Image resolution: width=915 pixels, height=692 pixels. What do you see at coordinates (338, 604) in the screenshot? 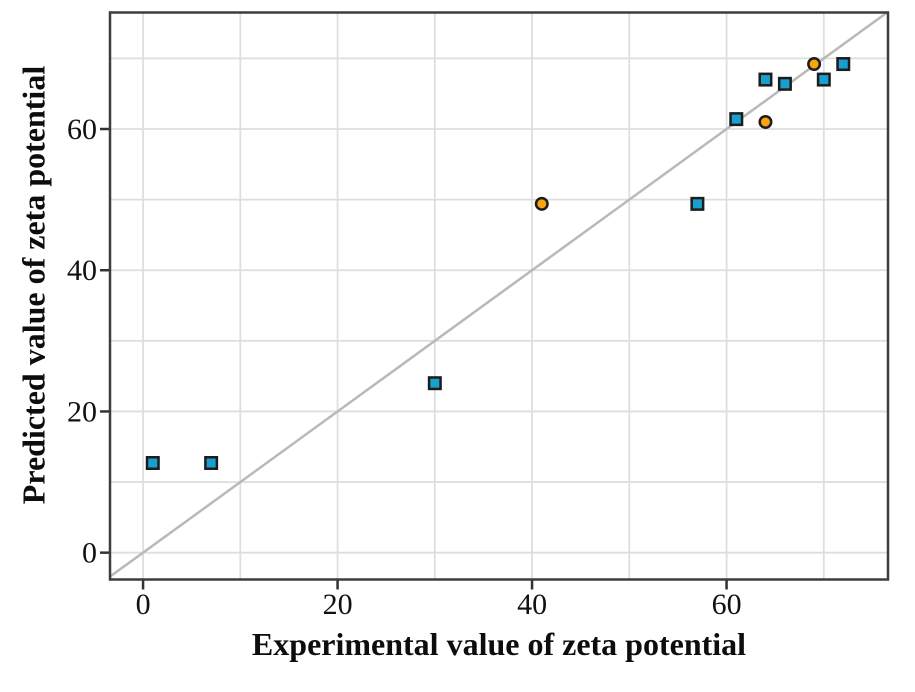
I see `x-tick-label: 20` at bounding box center [338, 604].